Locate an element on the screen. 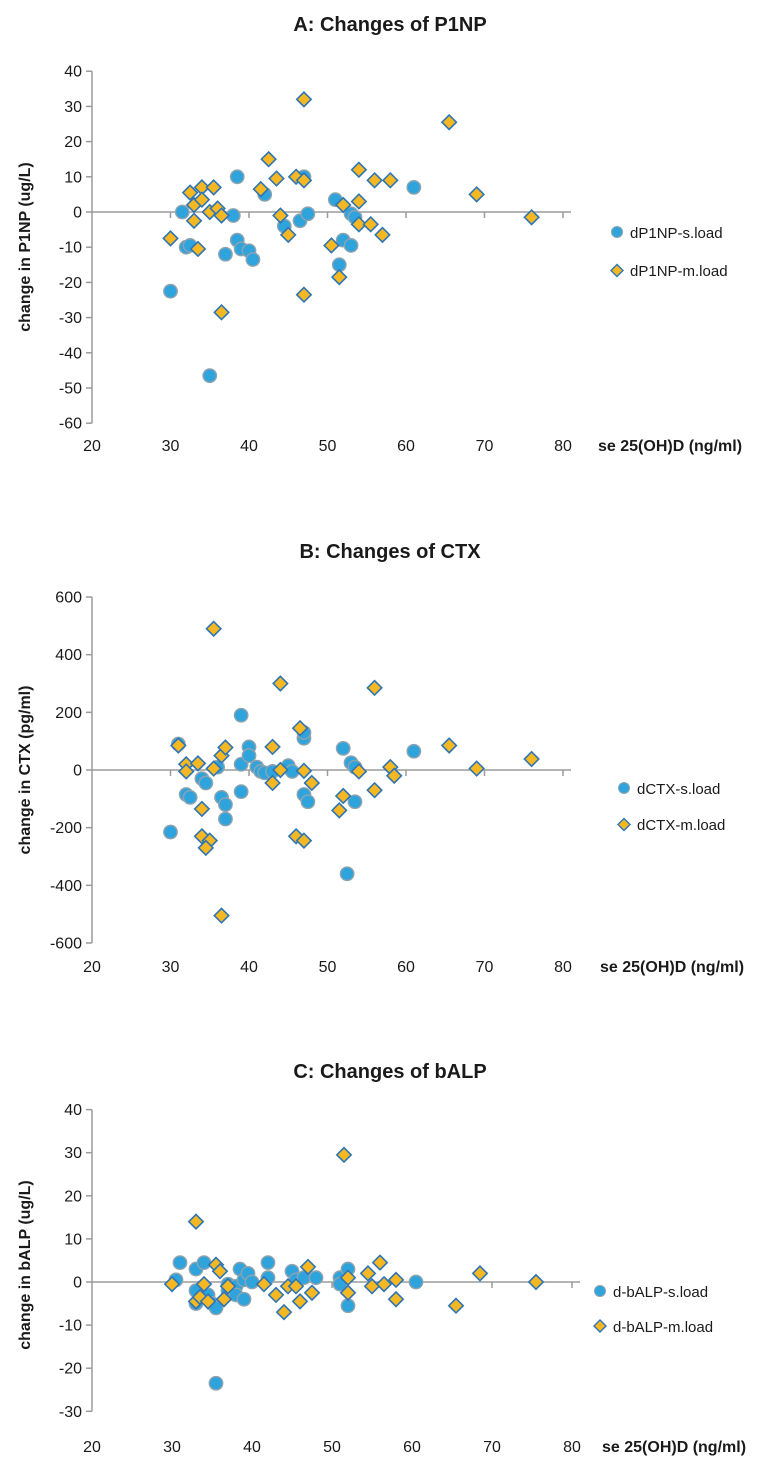 Image resolution: width=779 pixels, height=1467 pixels. x-tick-label: 20 is located at coordinates (92, 1447).